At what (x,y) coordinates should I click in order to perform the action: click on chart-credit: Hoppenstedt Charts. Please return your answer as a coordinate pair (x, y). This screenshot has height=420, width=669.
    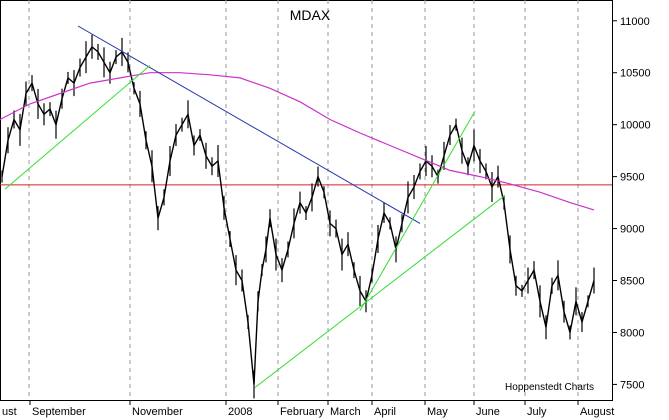
    Looking at the image, I should click on (549, 387).